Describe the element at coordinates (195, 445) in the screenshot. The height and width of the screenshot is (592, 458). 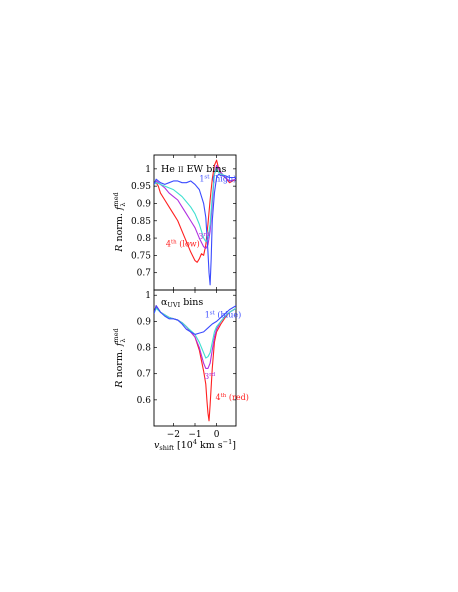
I see `x-axis-label: vshift [104 km s−1]` at that location.